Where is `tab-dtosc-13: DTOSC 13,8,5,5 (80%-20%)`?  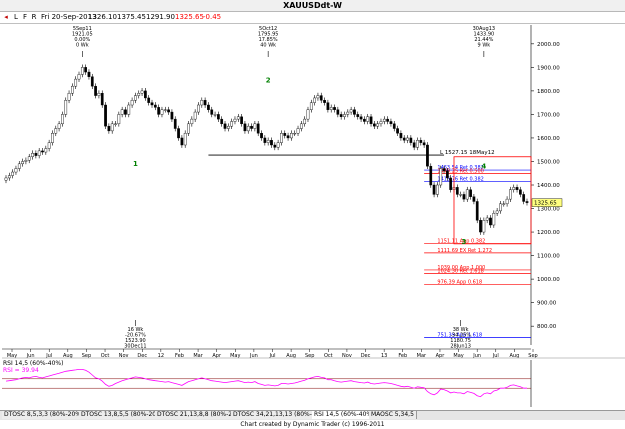 tab-dtosc-13: DTOSC 13,8,5,5 (80%-20%) is located at coordinates (123, 415).